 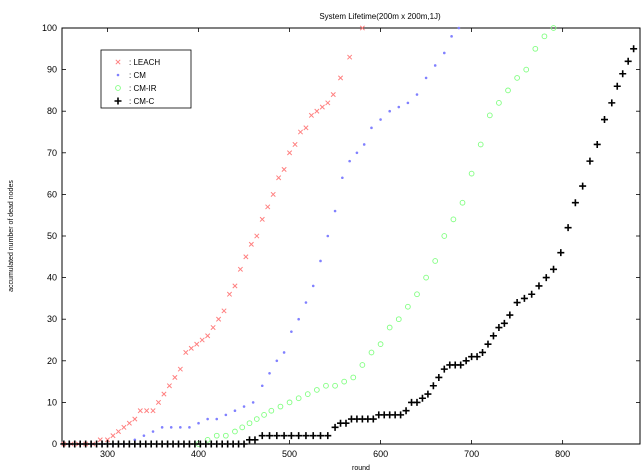 I want to click on y-tick-label: 0, so click(x=54, y=444).